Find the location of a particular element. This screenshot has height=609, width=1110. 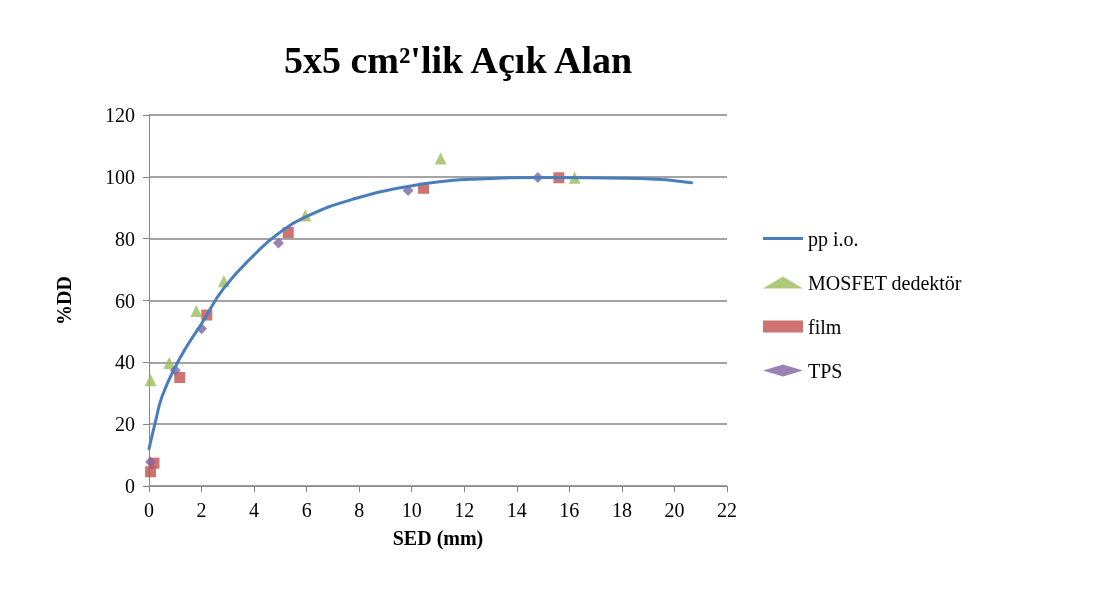

x-tick-label: 10 is located at coordinates (411, 510).